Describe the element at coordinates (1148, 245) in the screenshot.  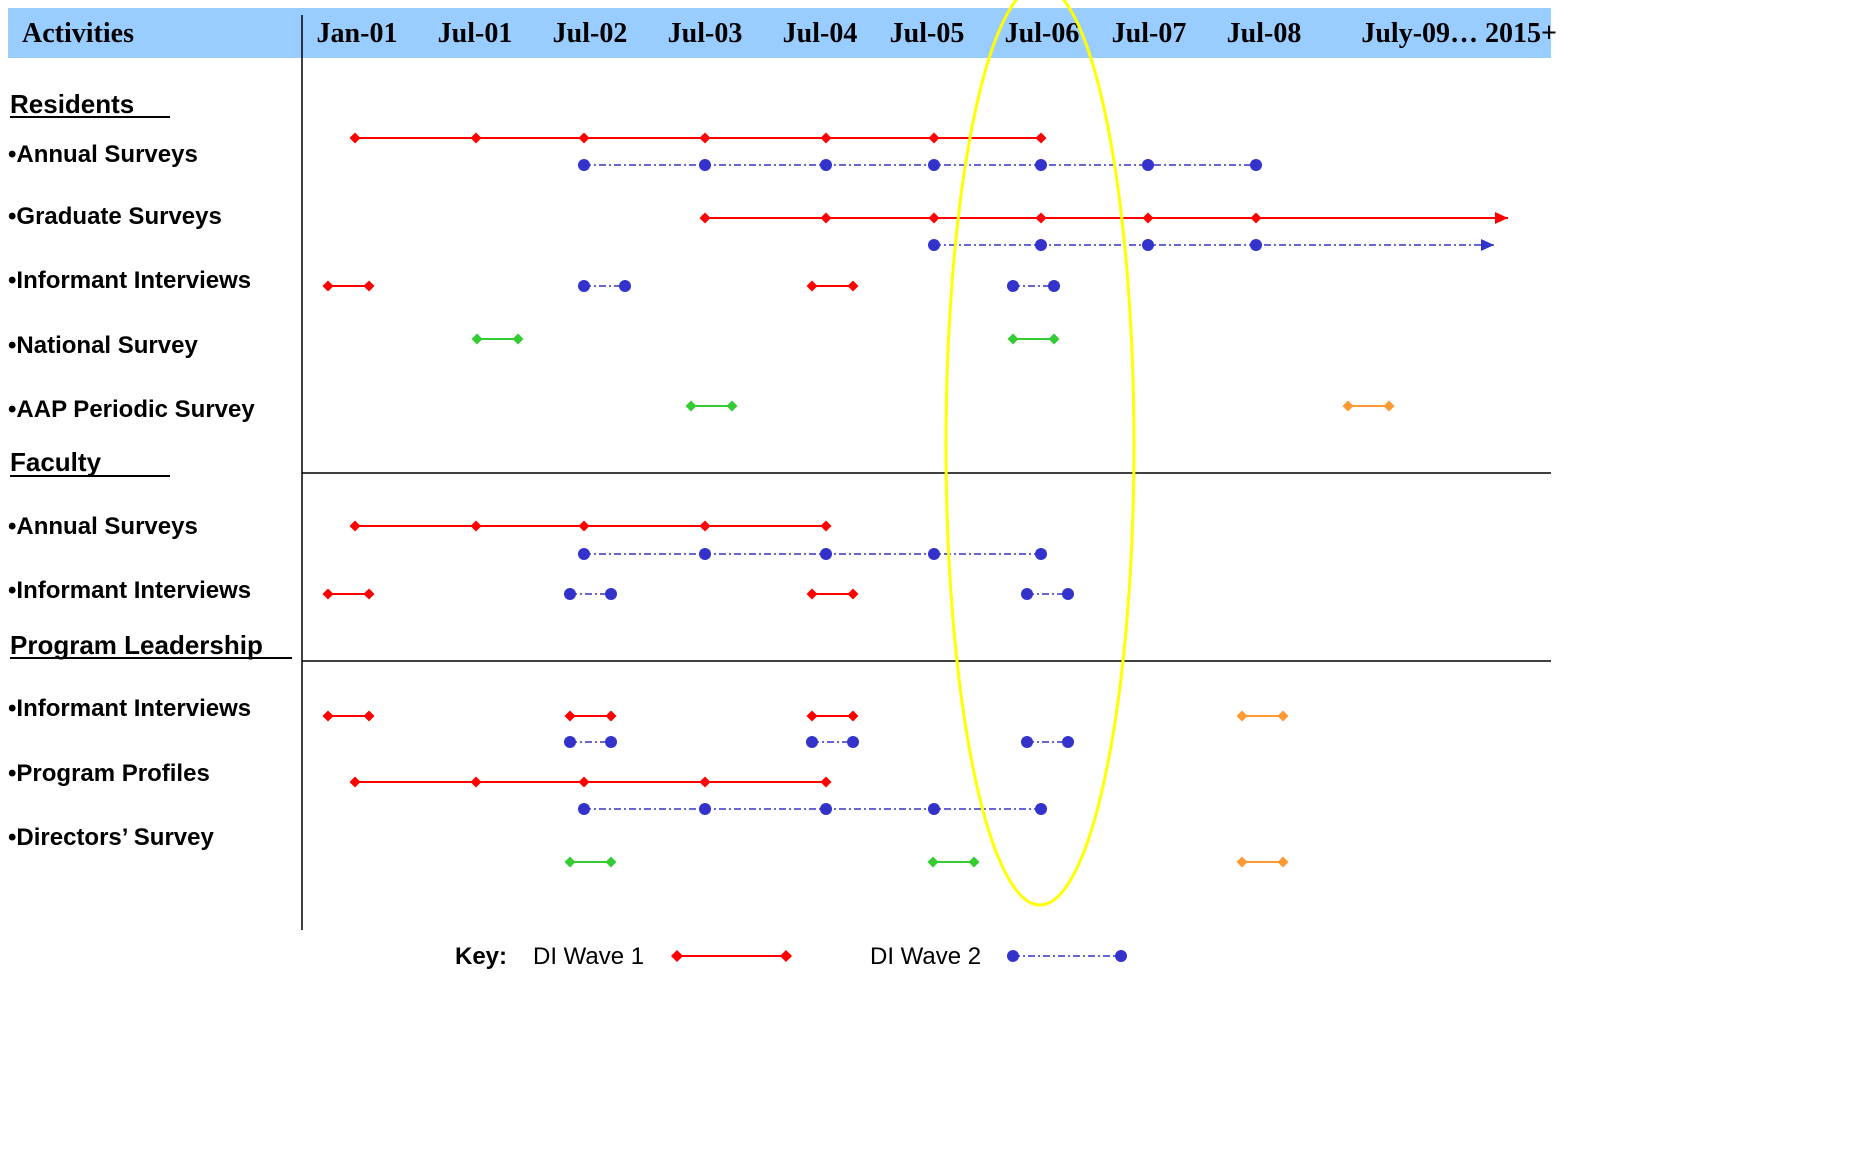
I see `marker-res-graduate-wave2-4-jul07` at that location.